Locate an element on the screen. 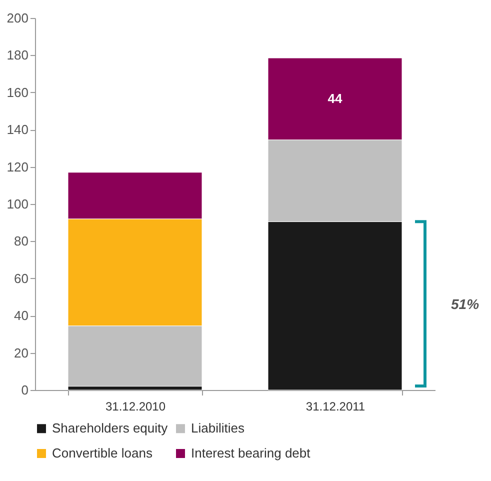 This screenshot has width=491, height=481. y-tick-label: 140 is located at coordinates (17, 130).